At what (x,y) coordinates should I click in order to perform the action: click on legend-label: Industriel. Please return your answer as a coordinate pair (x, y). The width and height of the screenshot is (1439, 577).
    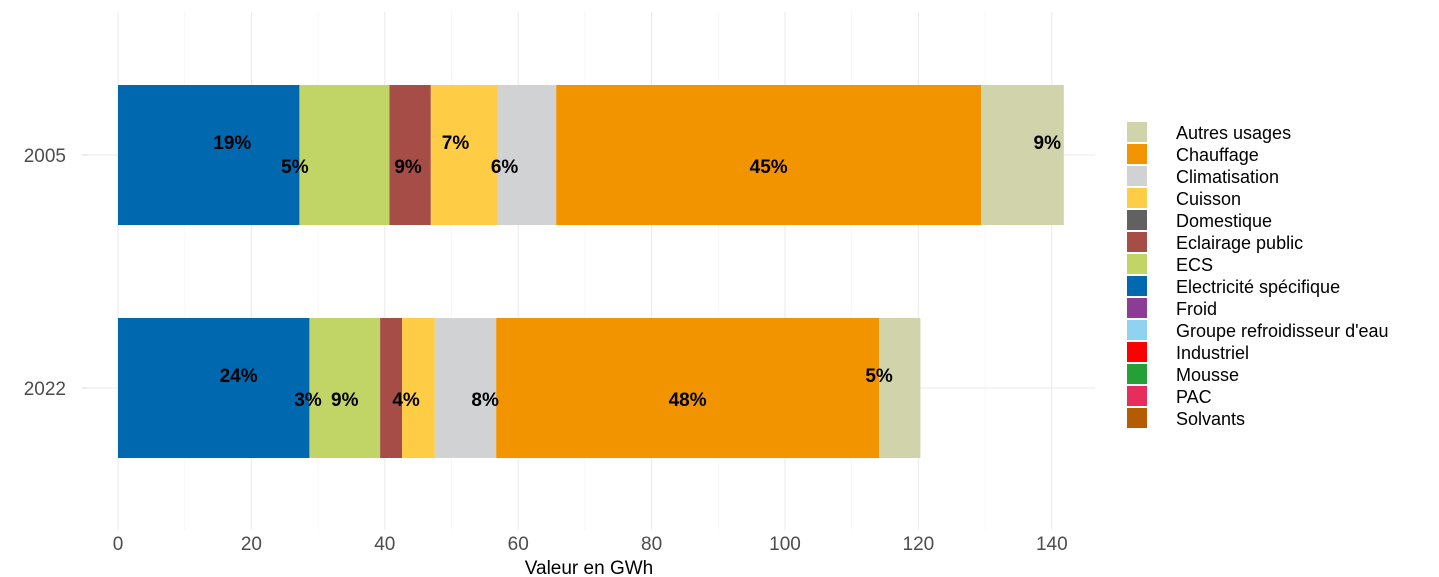
    Looking at the image, I should click on (1212, 353).